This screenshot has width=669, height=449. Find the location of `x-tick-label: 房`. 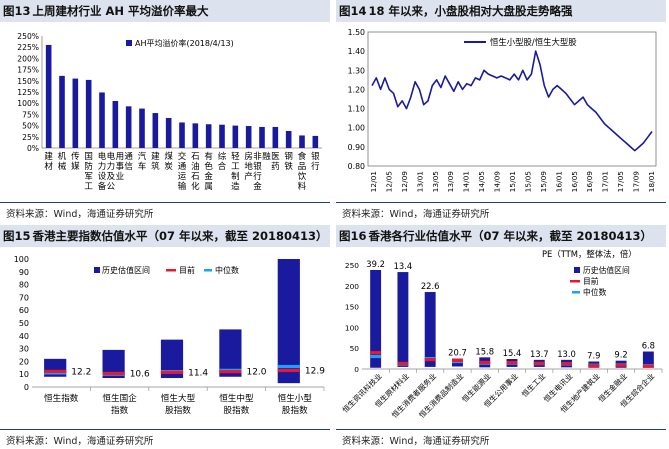

x-tick-label: 房 is located at coordinates (248, 156).